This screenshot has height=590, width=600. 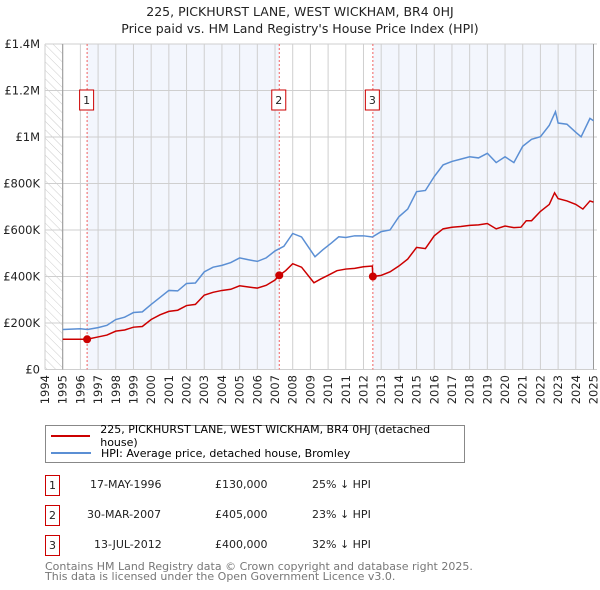 I want to click on x-tick-label: 2022, so click(x=540, y=389).